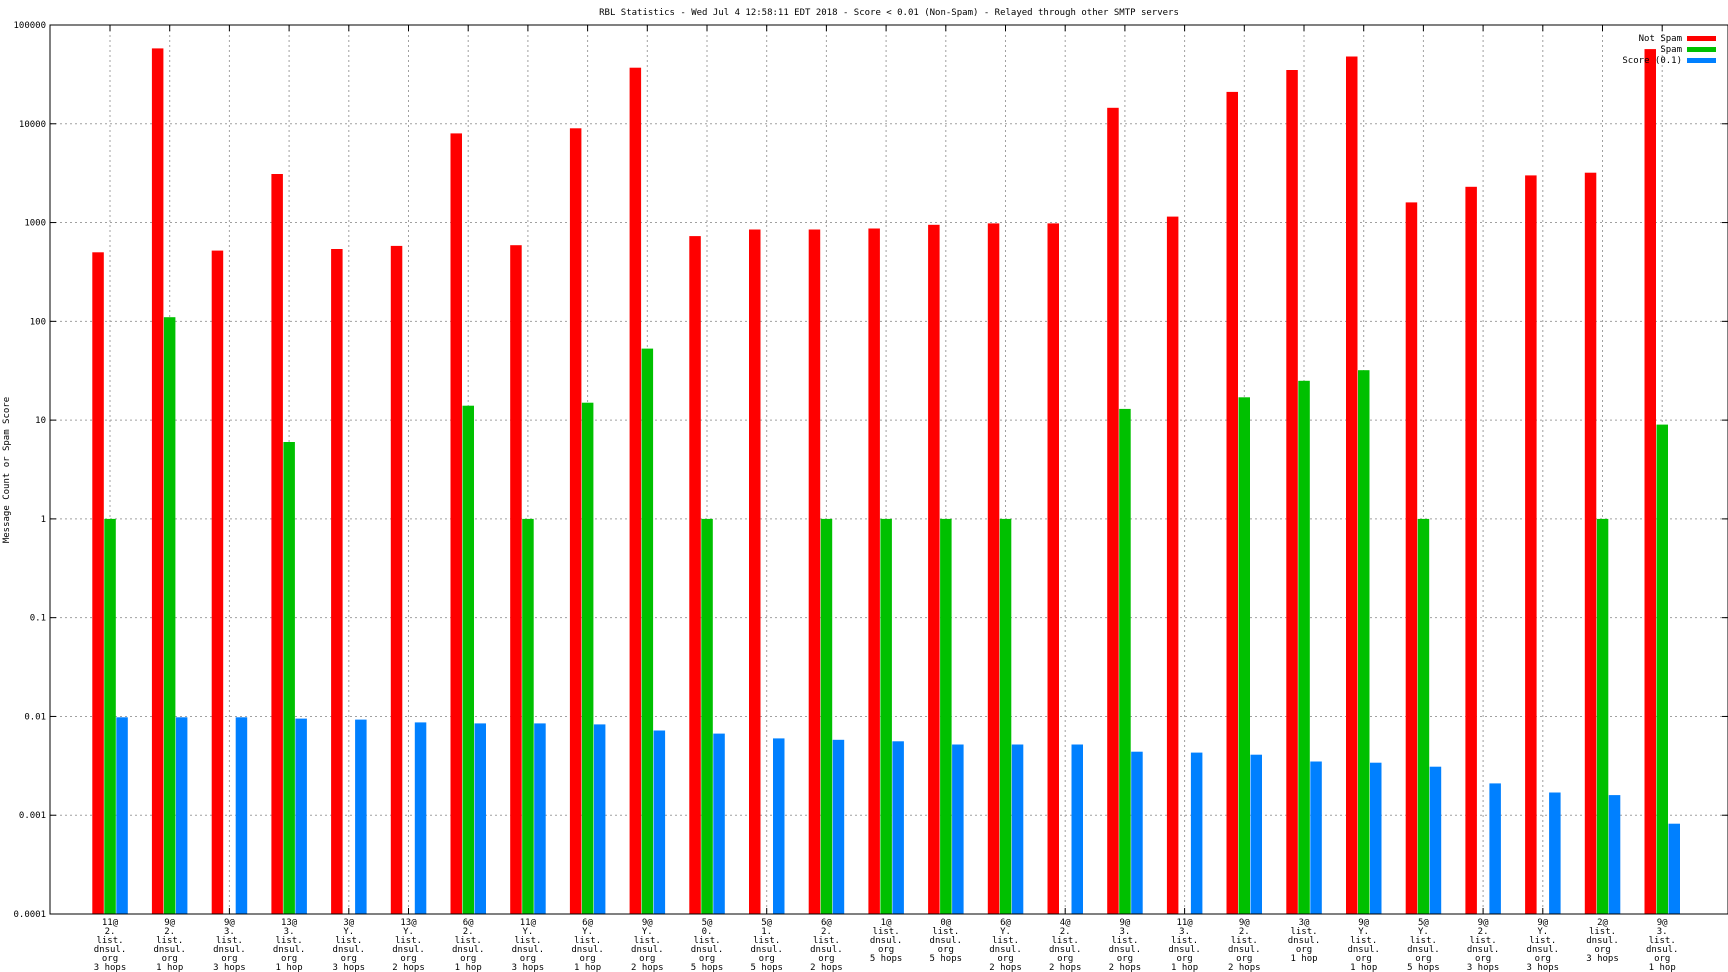 This screenshot has width=1728, height=972. I want to click on legend-label: Not Spam, so click(1660, 39).